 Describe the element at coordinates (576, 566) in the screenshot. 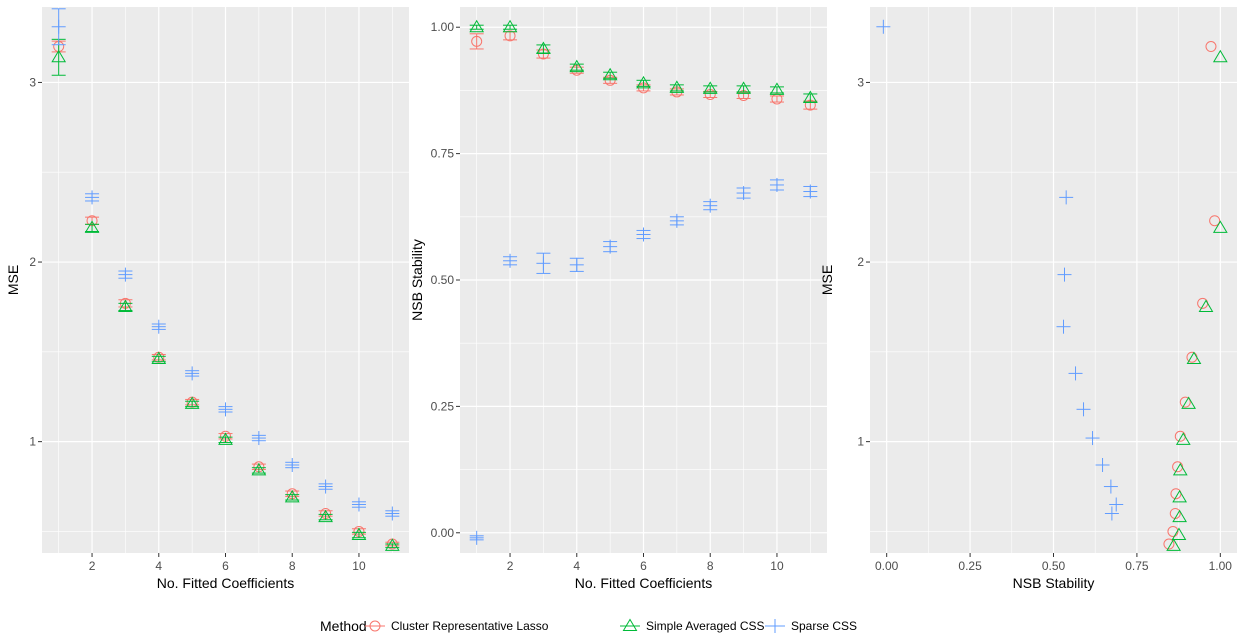

I see `panel-2-xtick-label-1: 4` at that location.